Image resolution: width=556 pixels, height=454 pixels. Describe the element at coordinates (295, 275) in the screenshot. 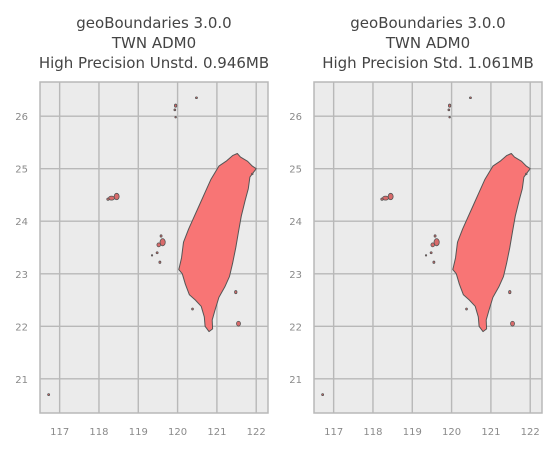

I see `panel-2-y-tick-label-23: 23` at that location.